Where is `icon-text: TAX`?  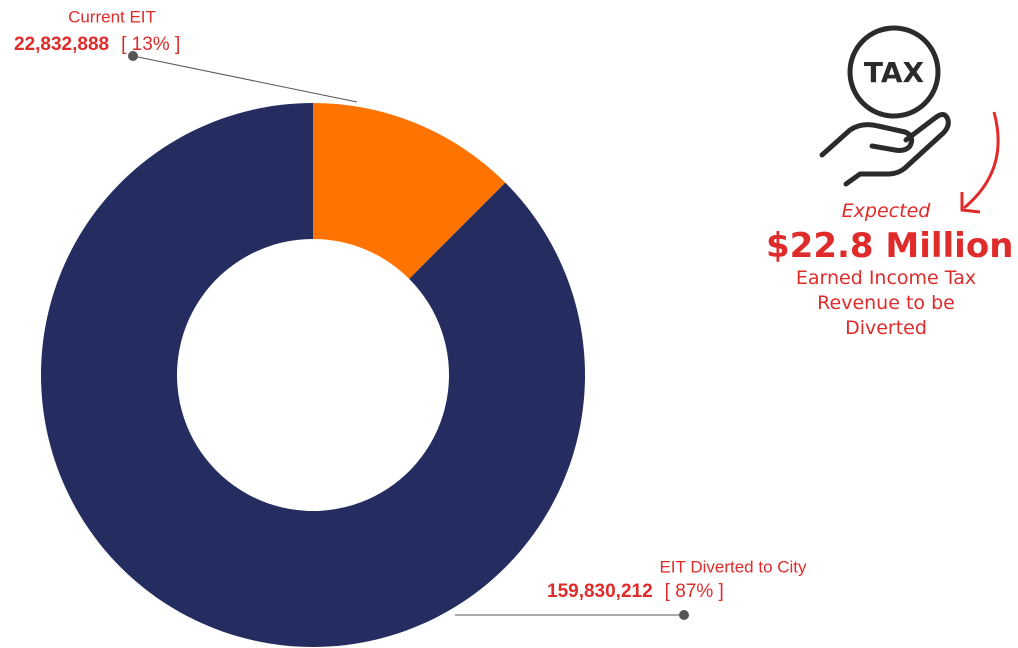
icon-text: TAX is located at coordinates (894, 72).